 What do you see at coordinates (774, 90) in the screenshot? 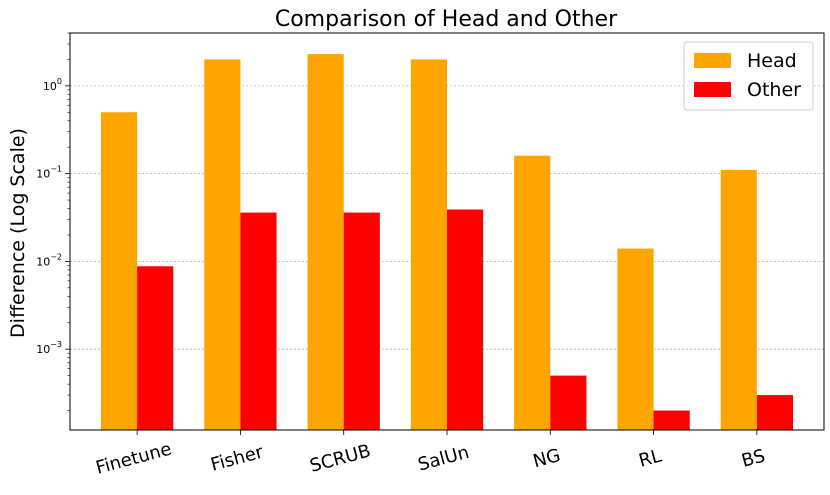
I see `legend-label-other: Other` at bounding box center [774, 90].